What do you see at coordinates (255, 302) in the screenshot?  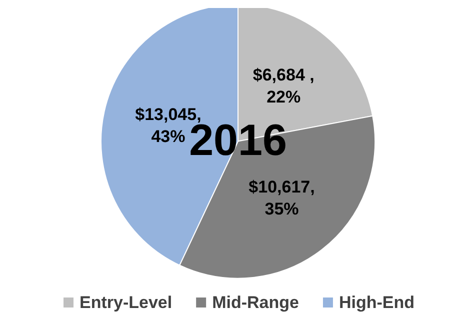 I see `legend-label: Mid-Range` at bounding box center [255, 302].